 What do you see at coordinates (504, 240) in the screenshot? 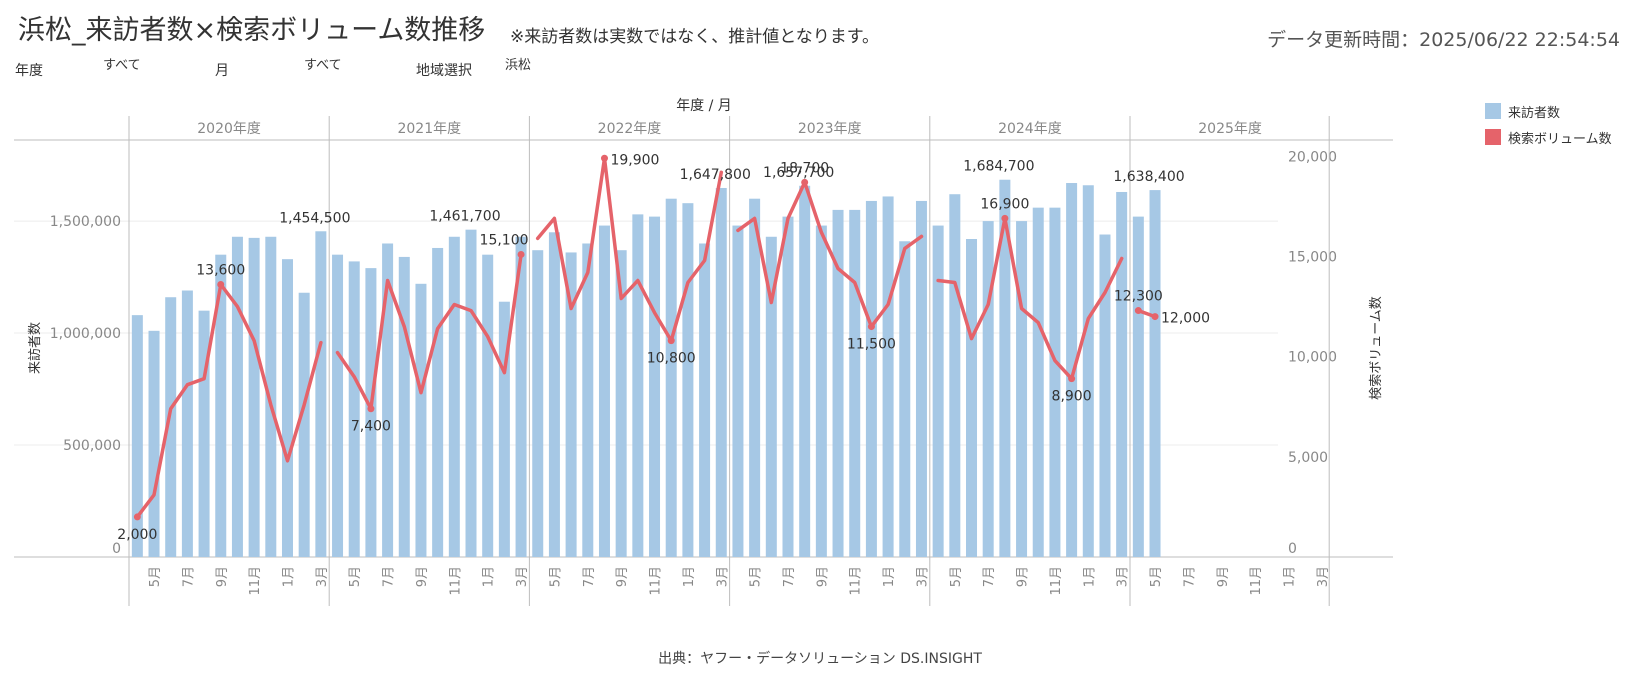
I see `search-data-label: 15,100` at bounding box center [504, 240].